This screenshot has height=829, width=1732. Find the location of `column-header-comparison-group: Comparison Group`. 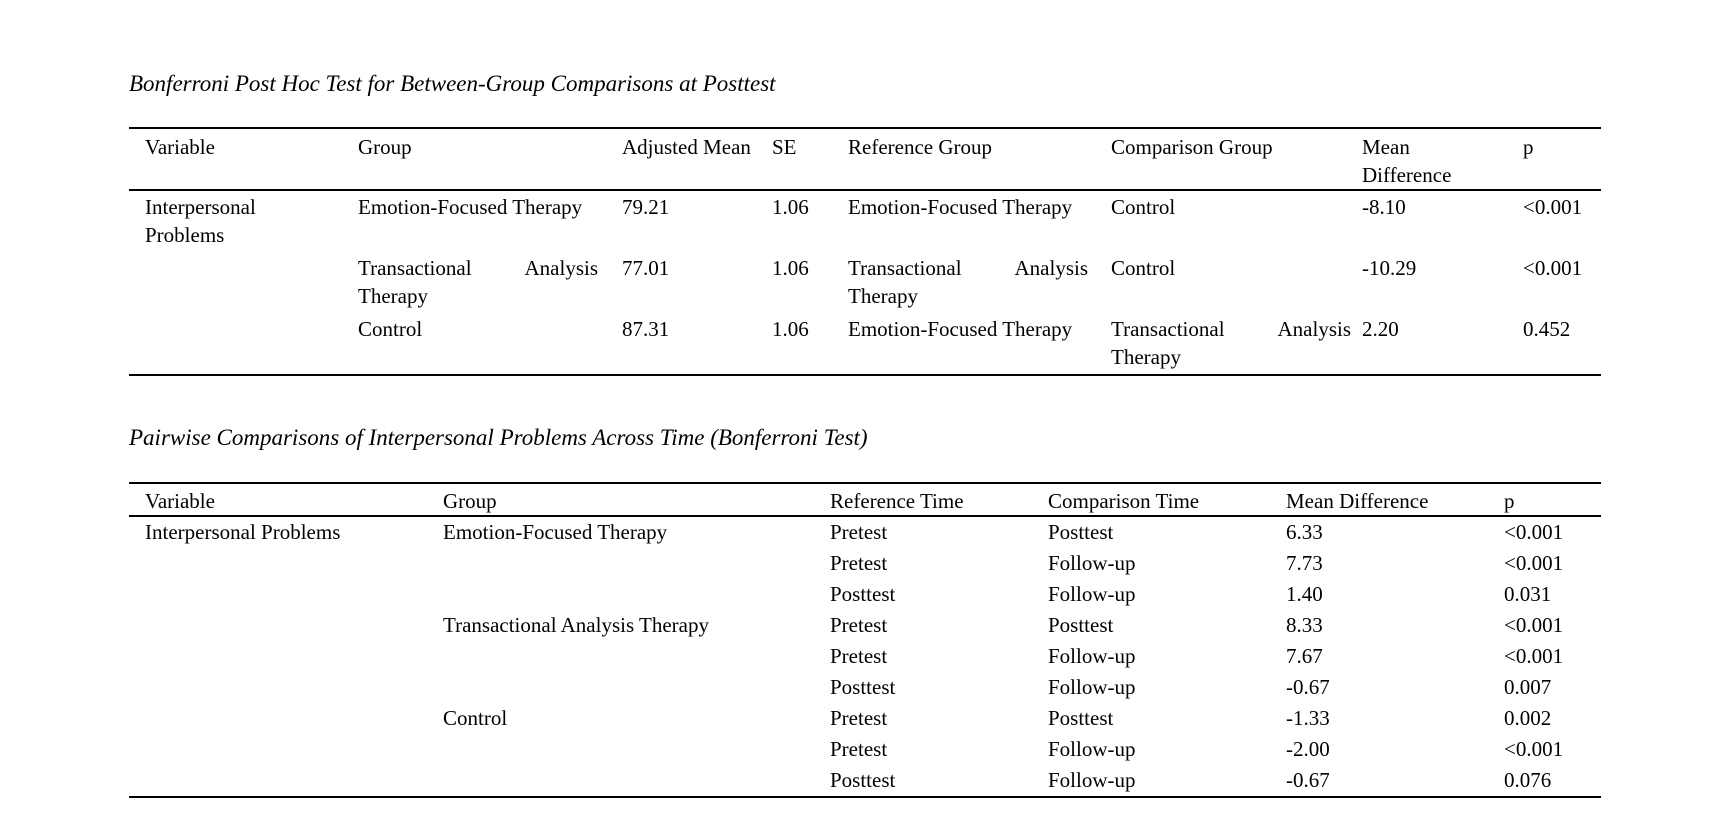

column-header-comparison-group: Comparison Group is located at coordinates (1236, 159).